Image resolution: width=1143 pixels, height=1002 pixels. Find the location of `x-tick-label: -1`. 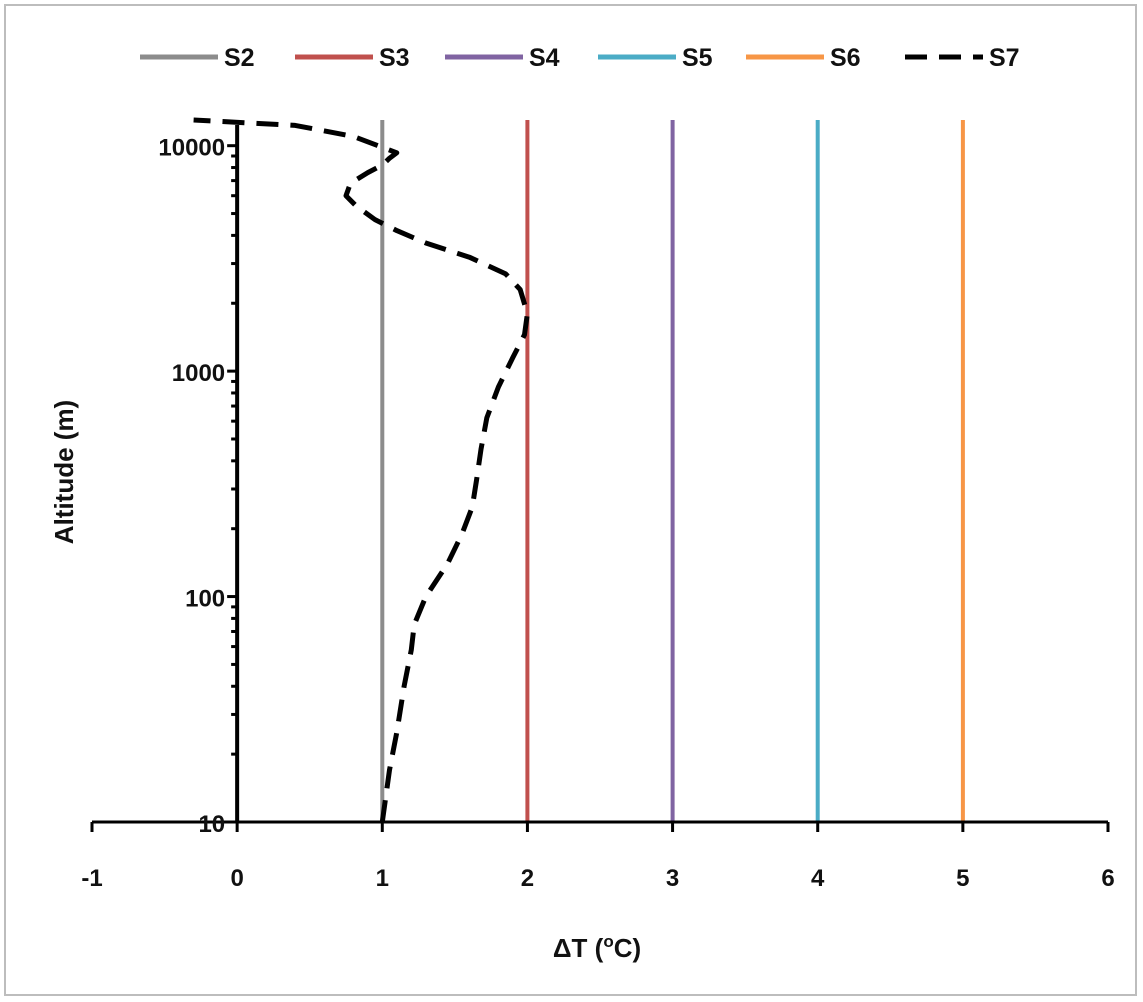

x-tick-label: -1 is located at coordinates (91, 878).